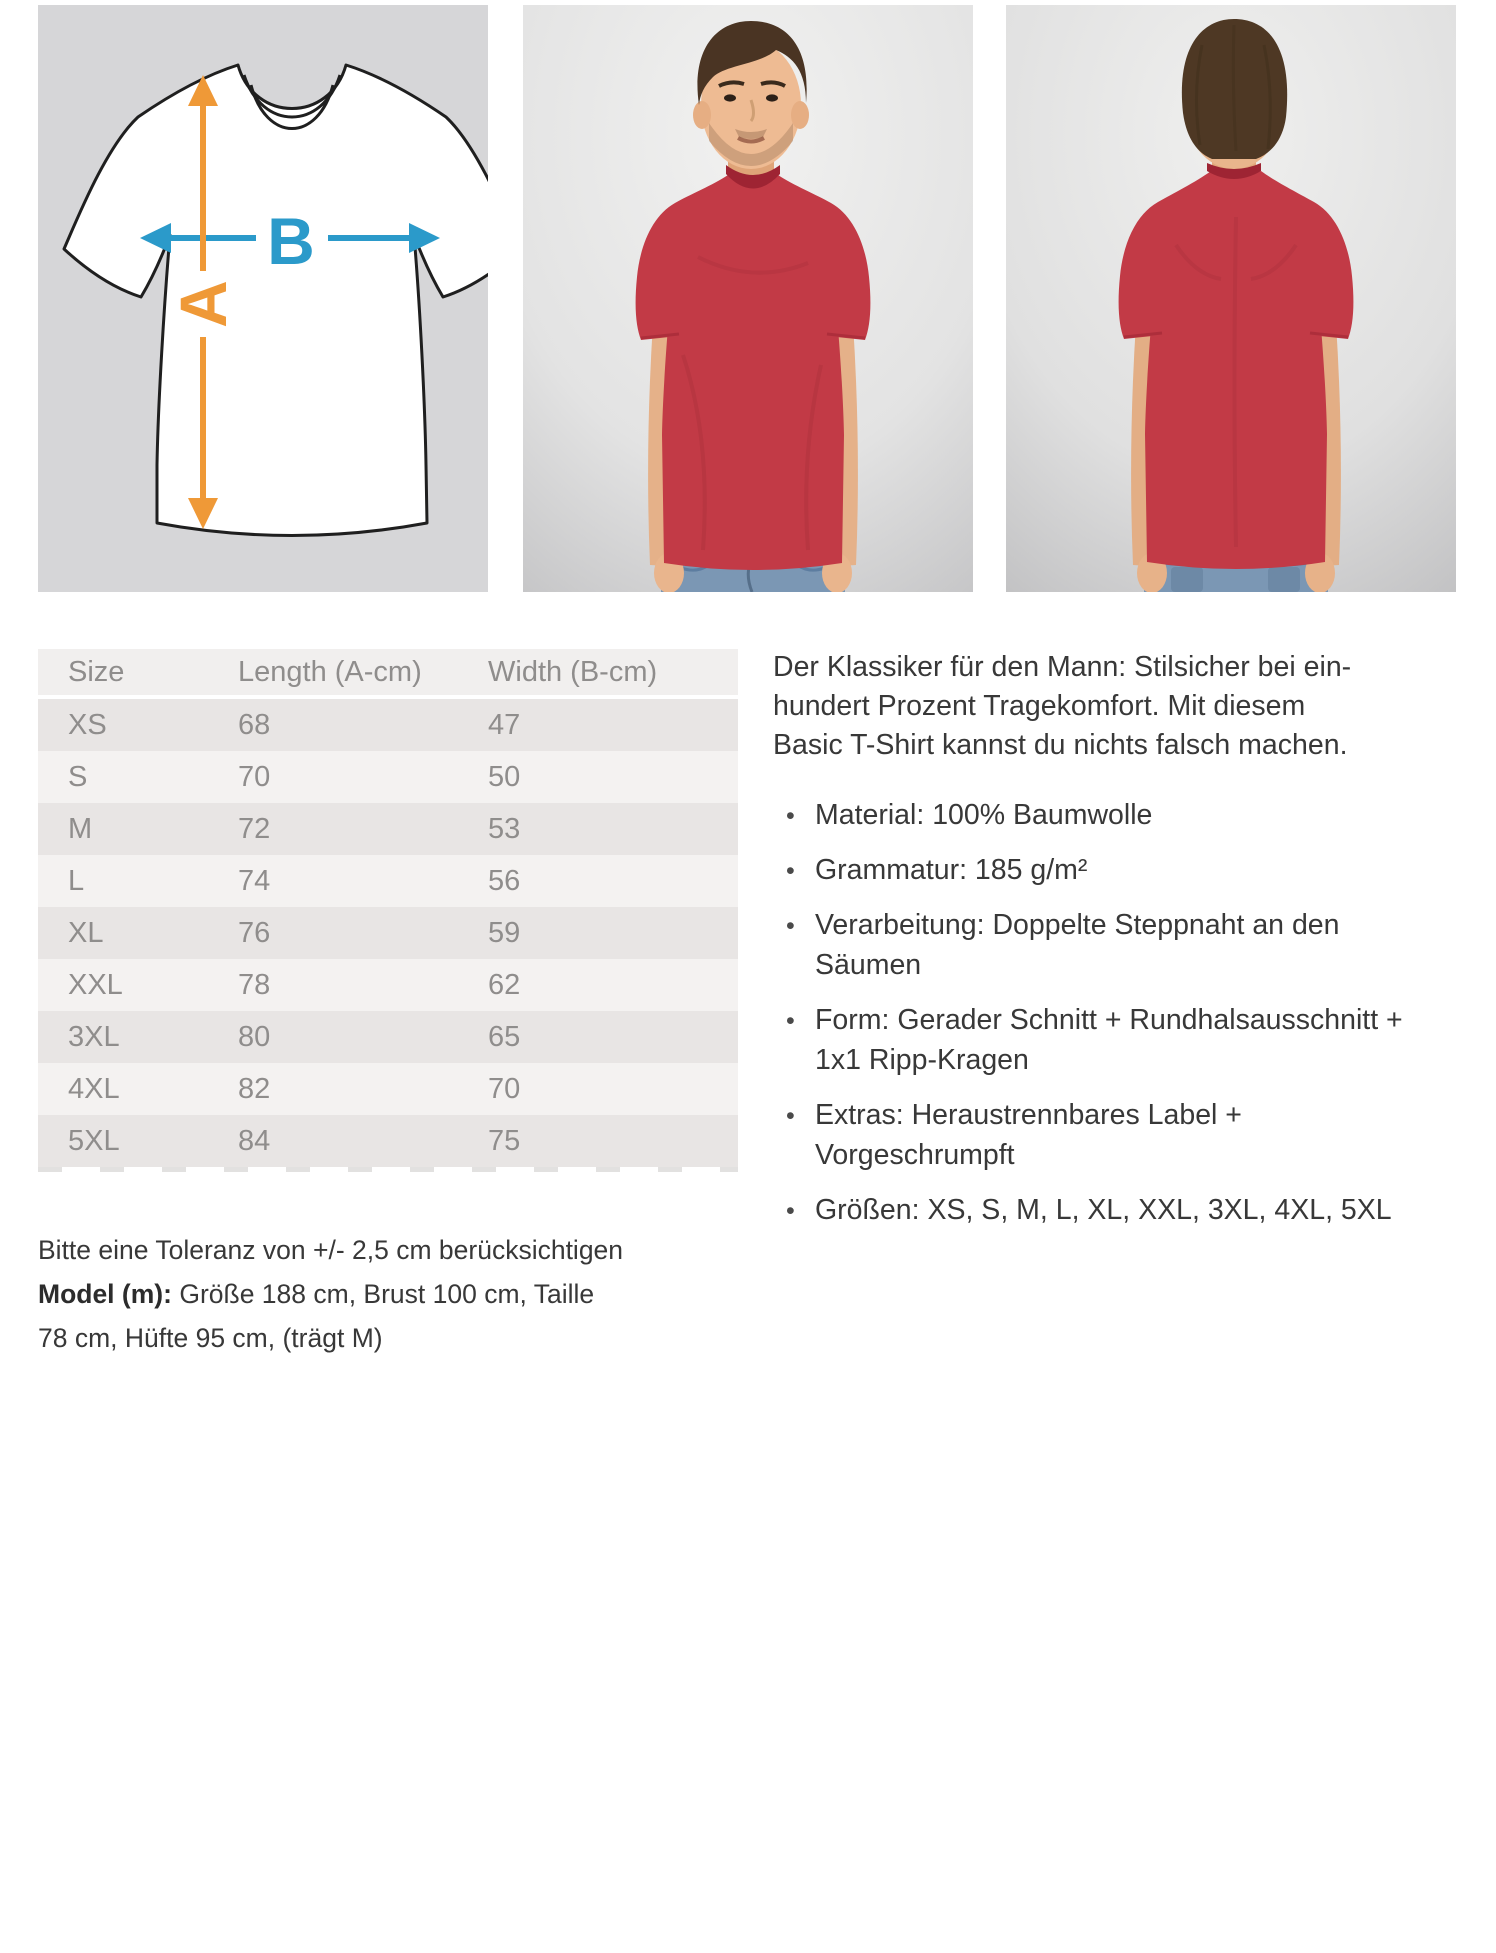  Describe the element at coordinates (333, 674) in the screenshot. I see `col-header-length: Length (A-cm)` at that location.